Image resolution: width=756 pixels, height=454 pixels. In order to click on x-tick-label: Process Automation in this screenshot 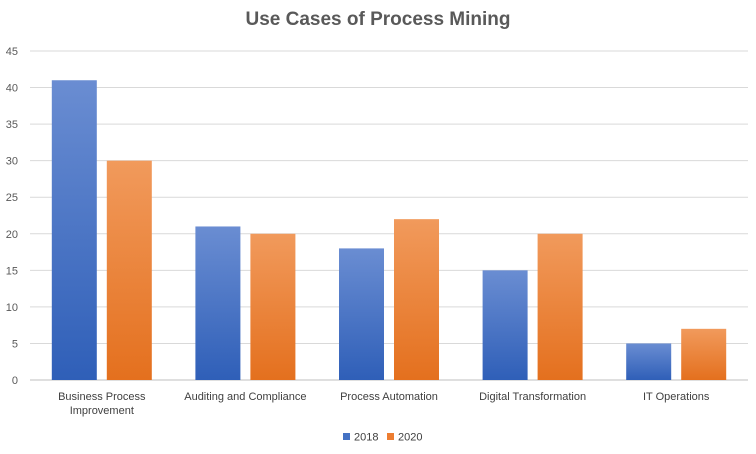, I will do `click(389, 397)`.